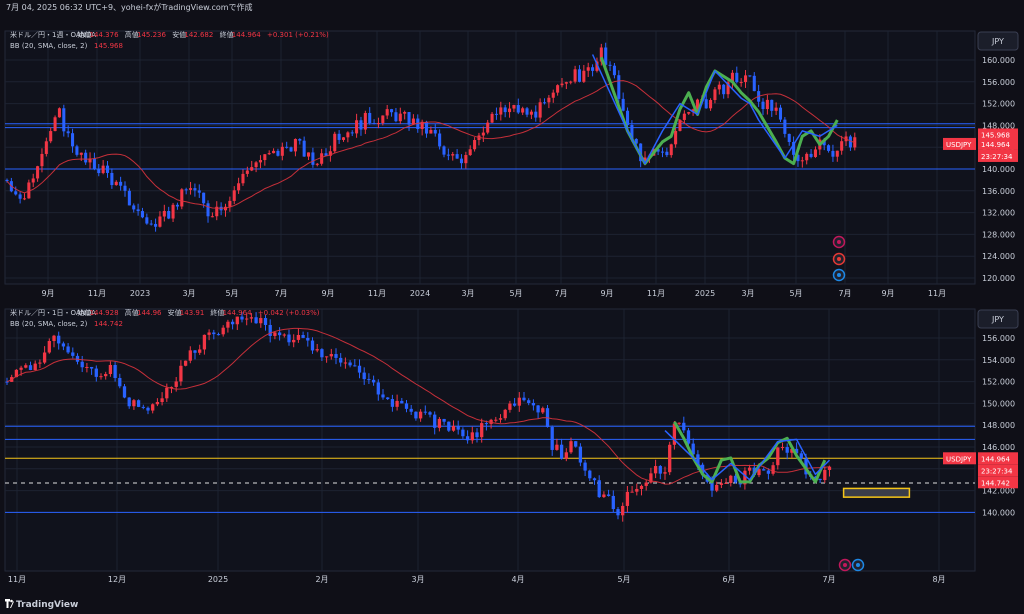 The height and width of the screenshot is (614, 1024). Describe the element at coordinates (998, 82) in the screenshot. I see `y-tick-label: 156.000` at that location.